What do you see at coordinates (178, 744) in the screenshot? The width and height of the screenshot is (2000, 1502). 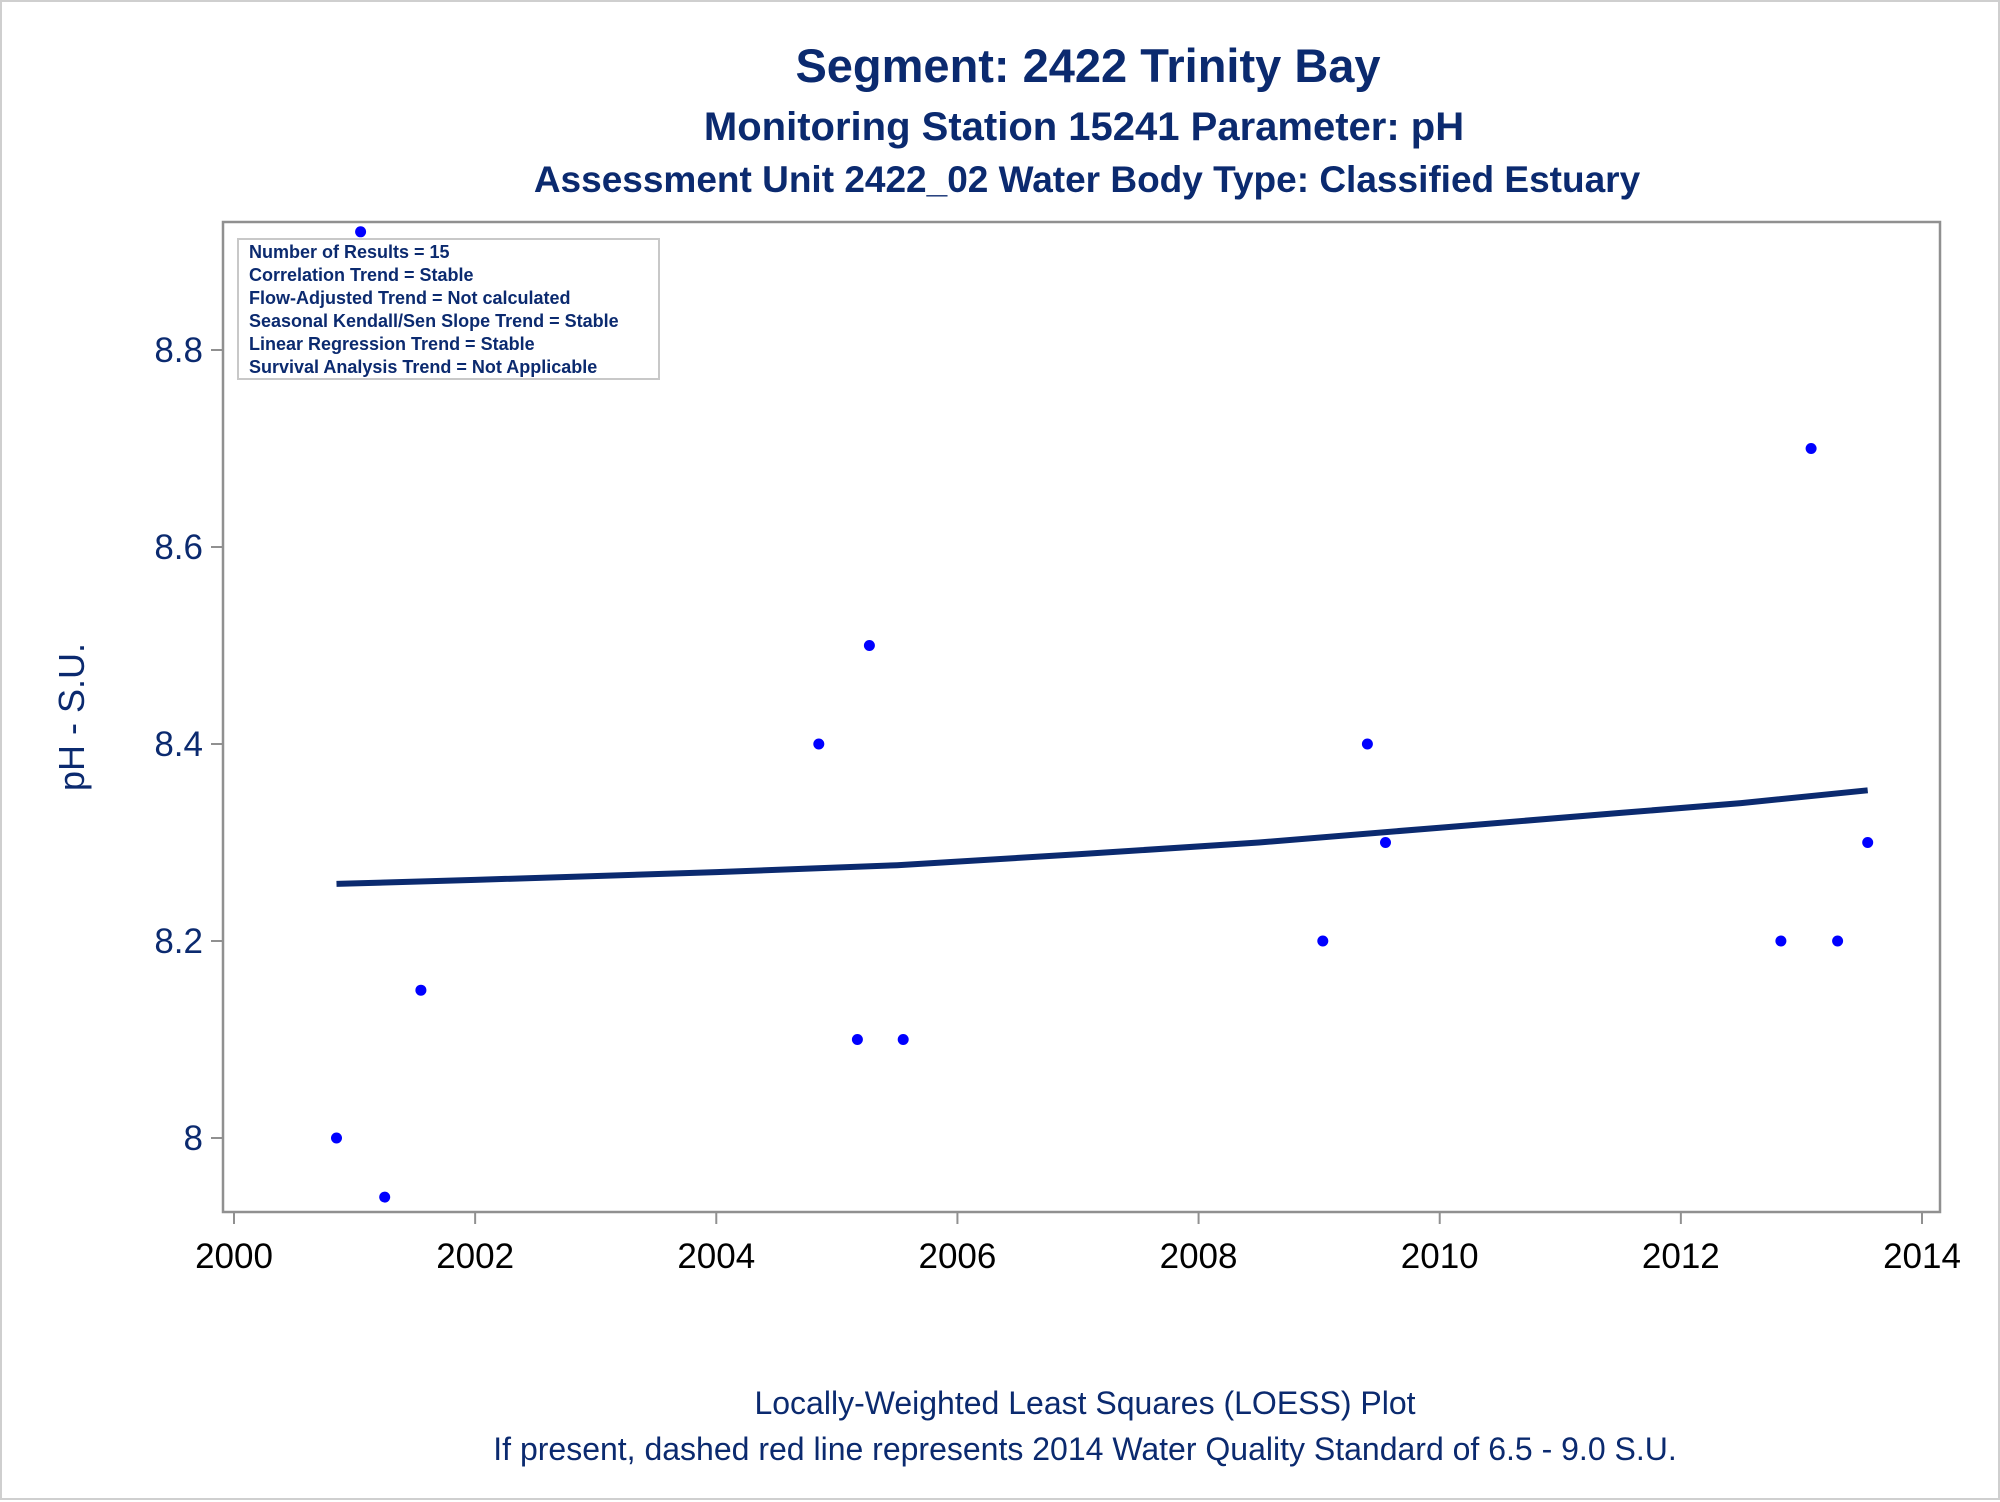 I see `y-tick-label: 8.4` at bounding box center [178, 744].